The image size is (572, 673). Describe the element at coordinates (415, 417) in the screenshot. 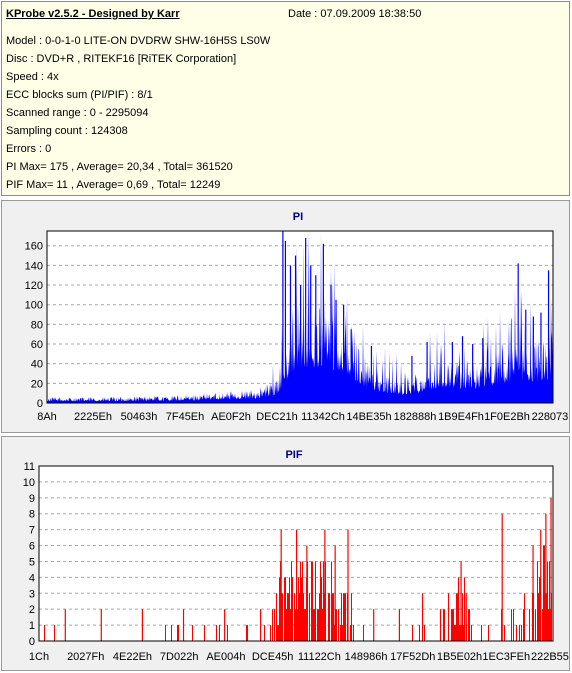

I see `pi-x-tick-label: 182888h` at that location.